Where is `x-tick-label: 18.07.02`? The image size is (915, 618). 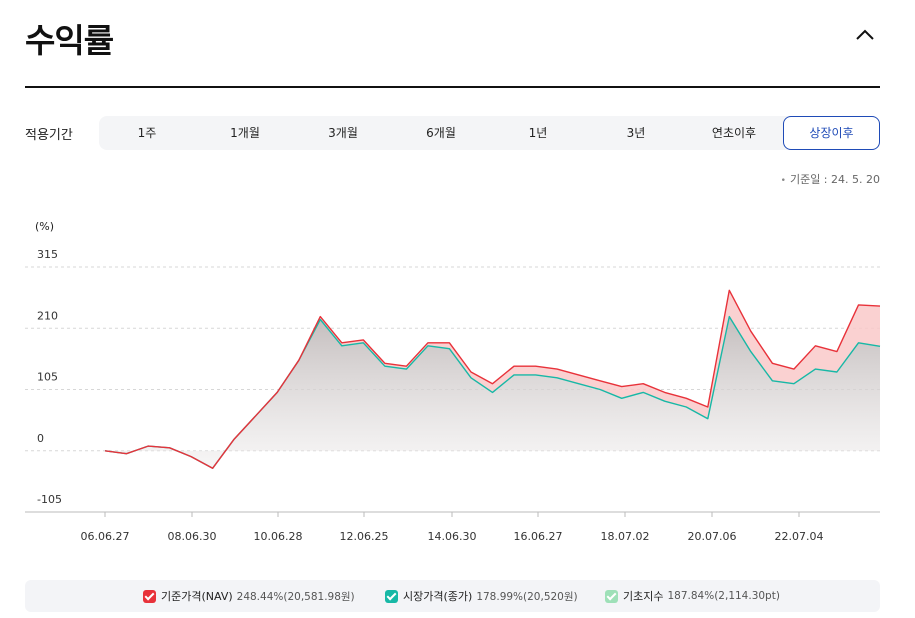 x-tick-label: 18.07.02 is located at coordinates (625, 536).